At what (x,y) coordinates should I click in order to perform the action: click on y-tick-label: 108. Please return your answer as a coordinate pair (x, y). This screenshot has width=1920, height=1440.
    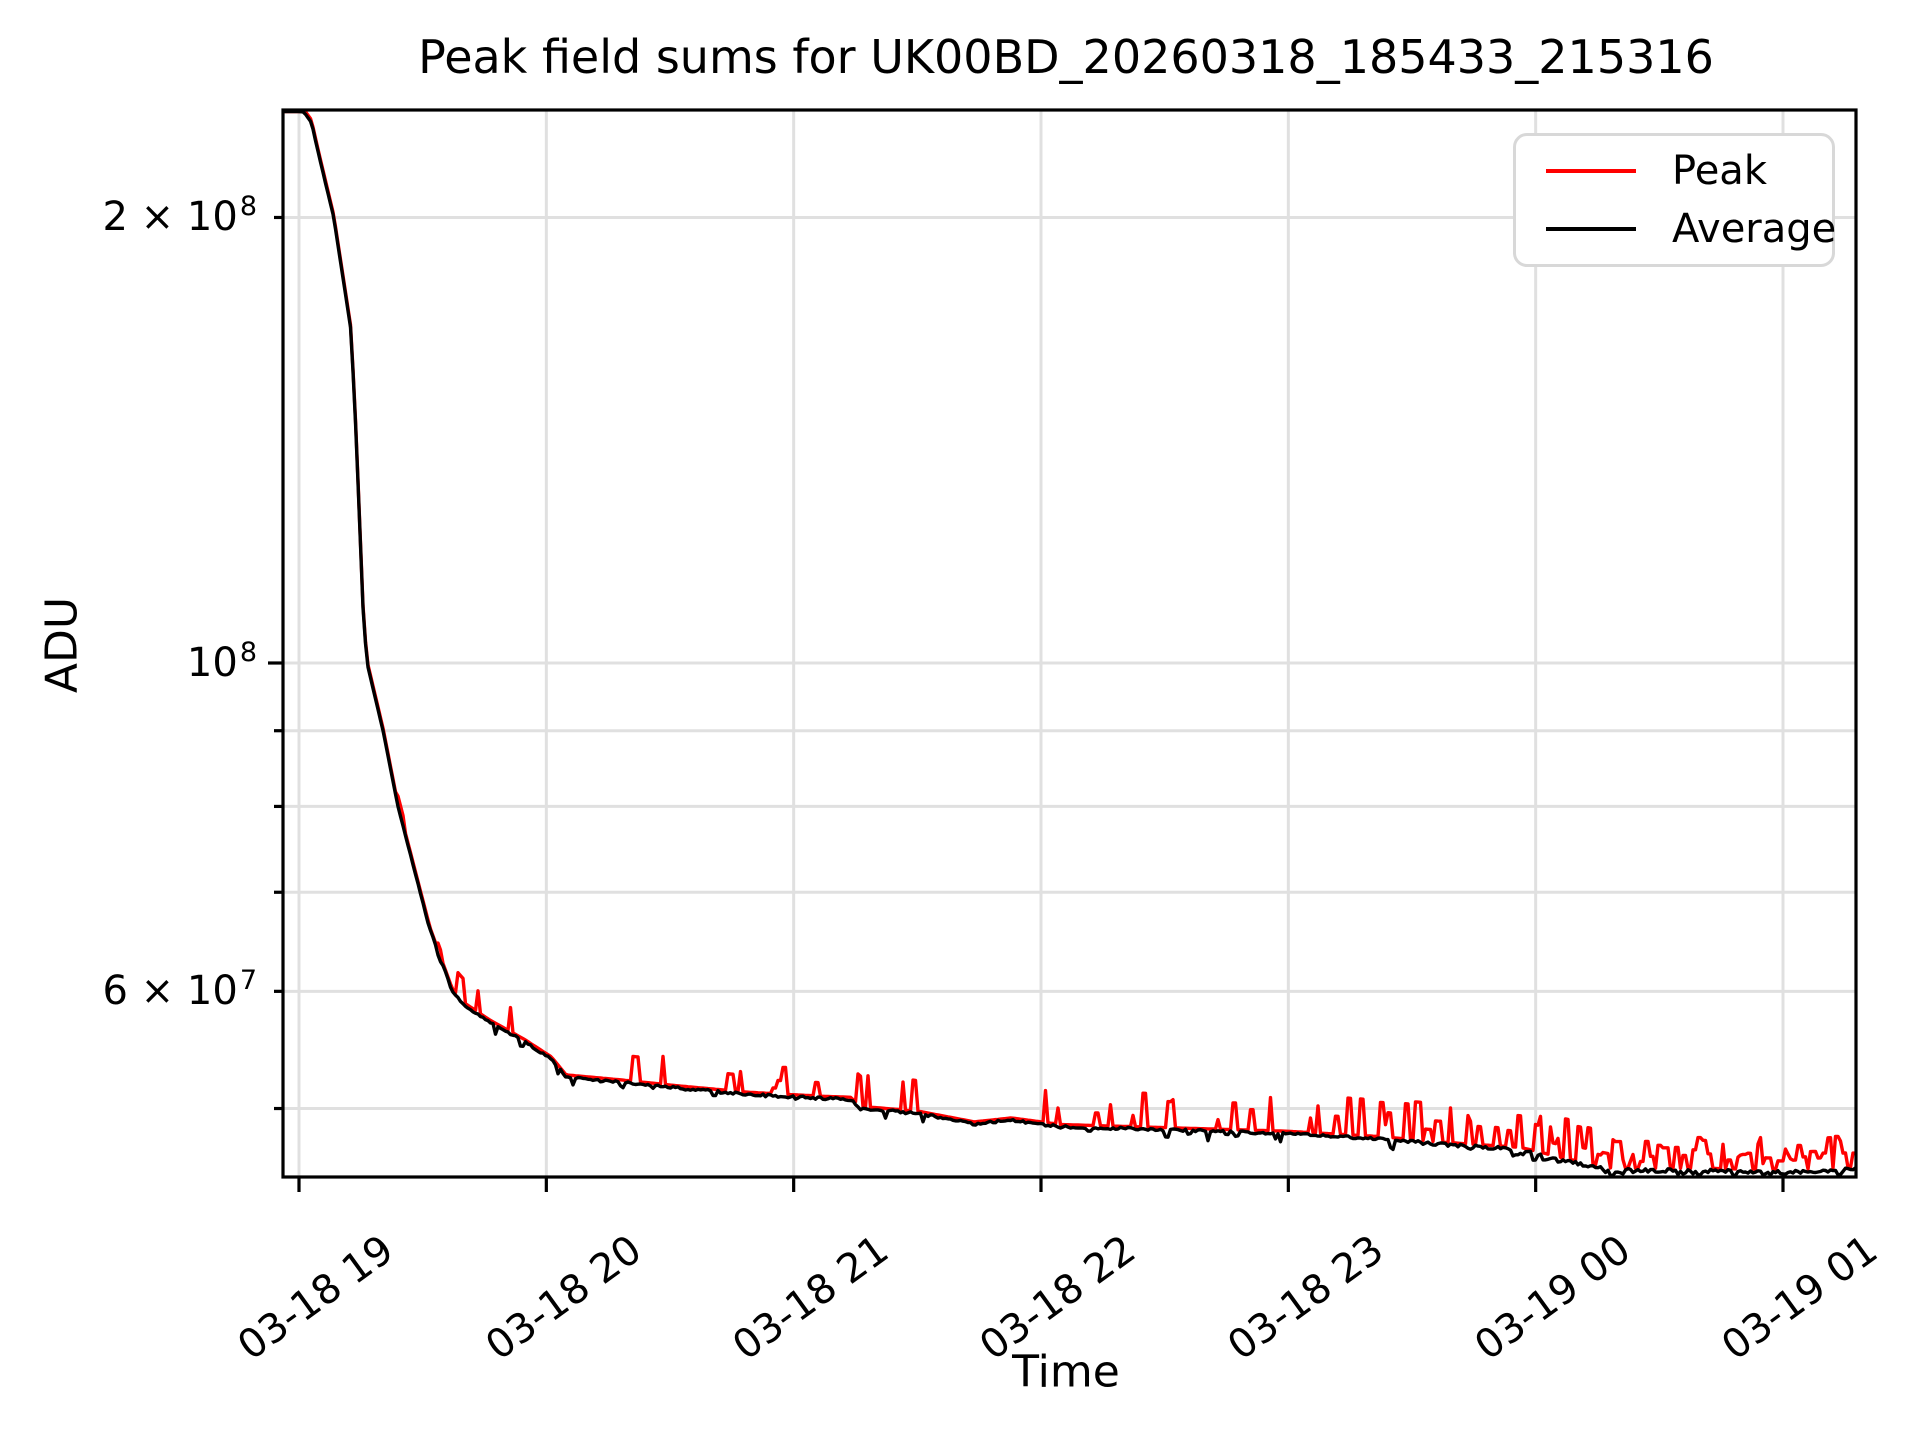
    Looking at the image, I should click on (221, 661).